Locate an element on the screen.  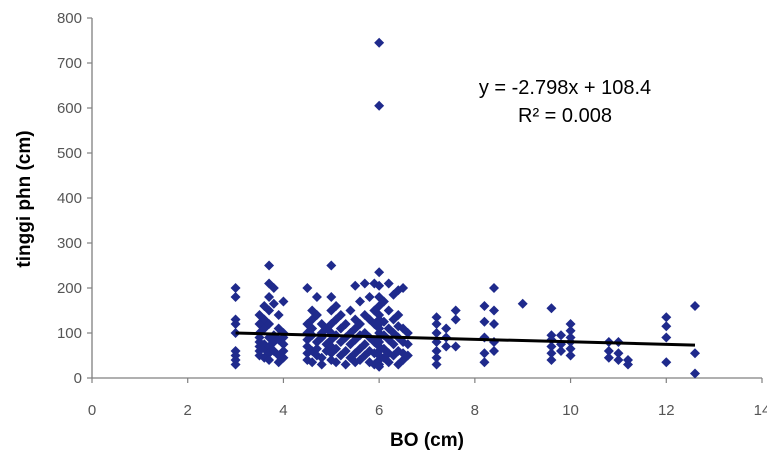
y-tick-label: 300 is located at coordinates (69, 243).